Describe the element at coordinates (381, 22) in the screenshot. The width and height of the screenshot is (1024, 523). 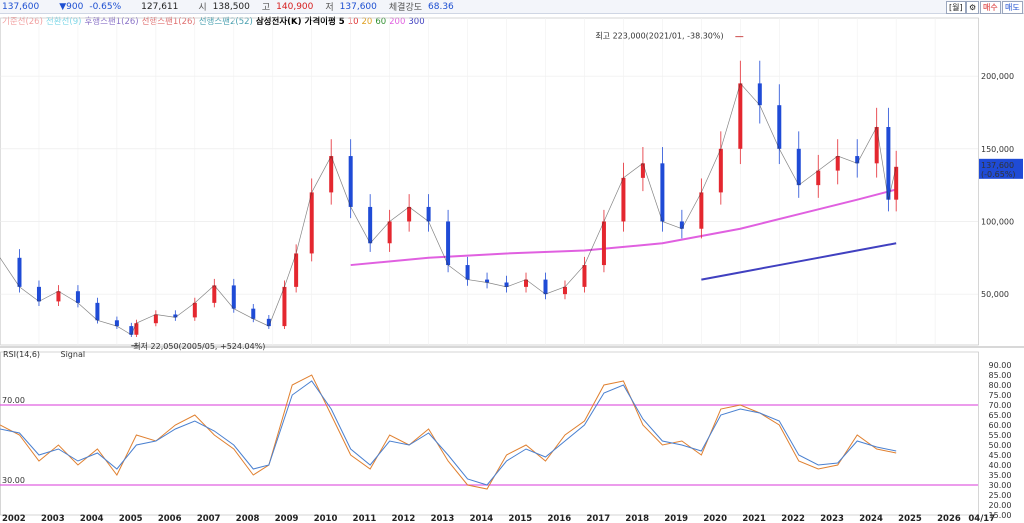
I see `legend-item-9: 60` at that location.